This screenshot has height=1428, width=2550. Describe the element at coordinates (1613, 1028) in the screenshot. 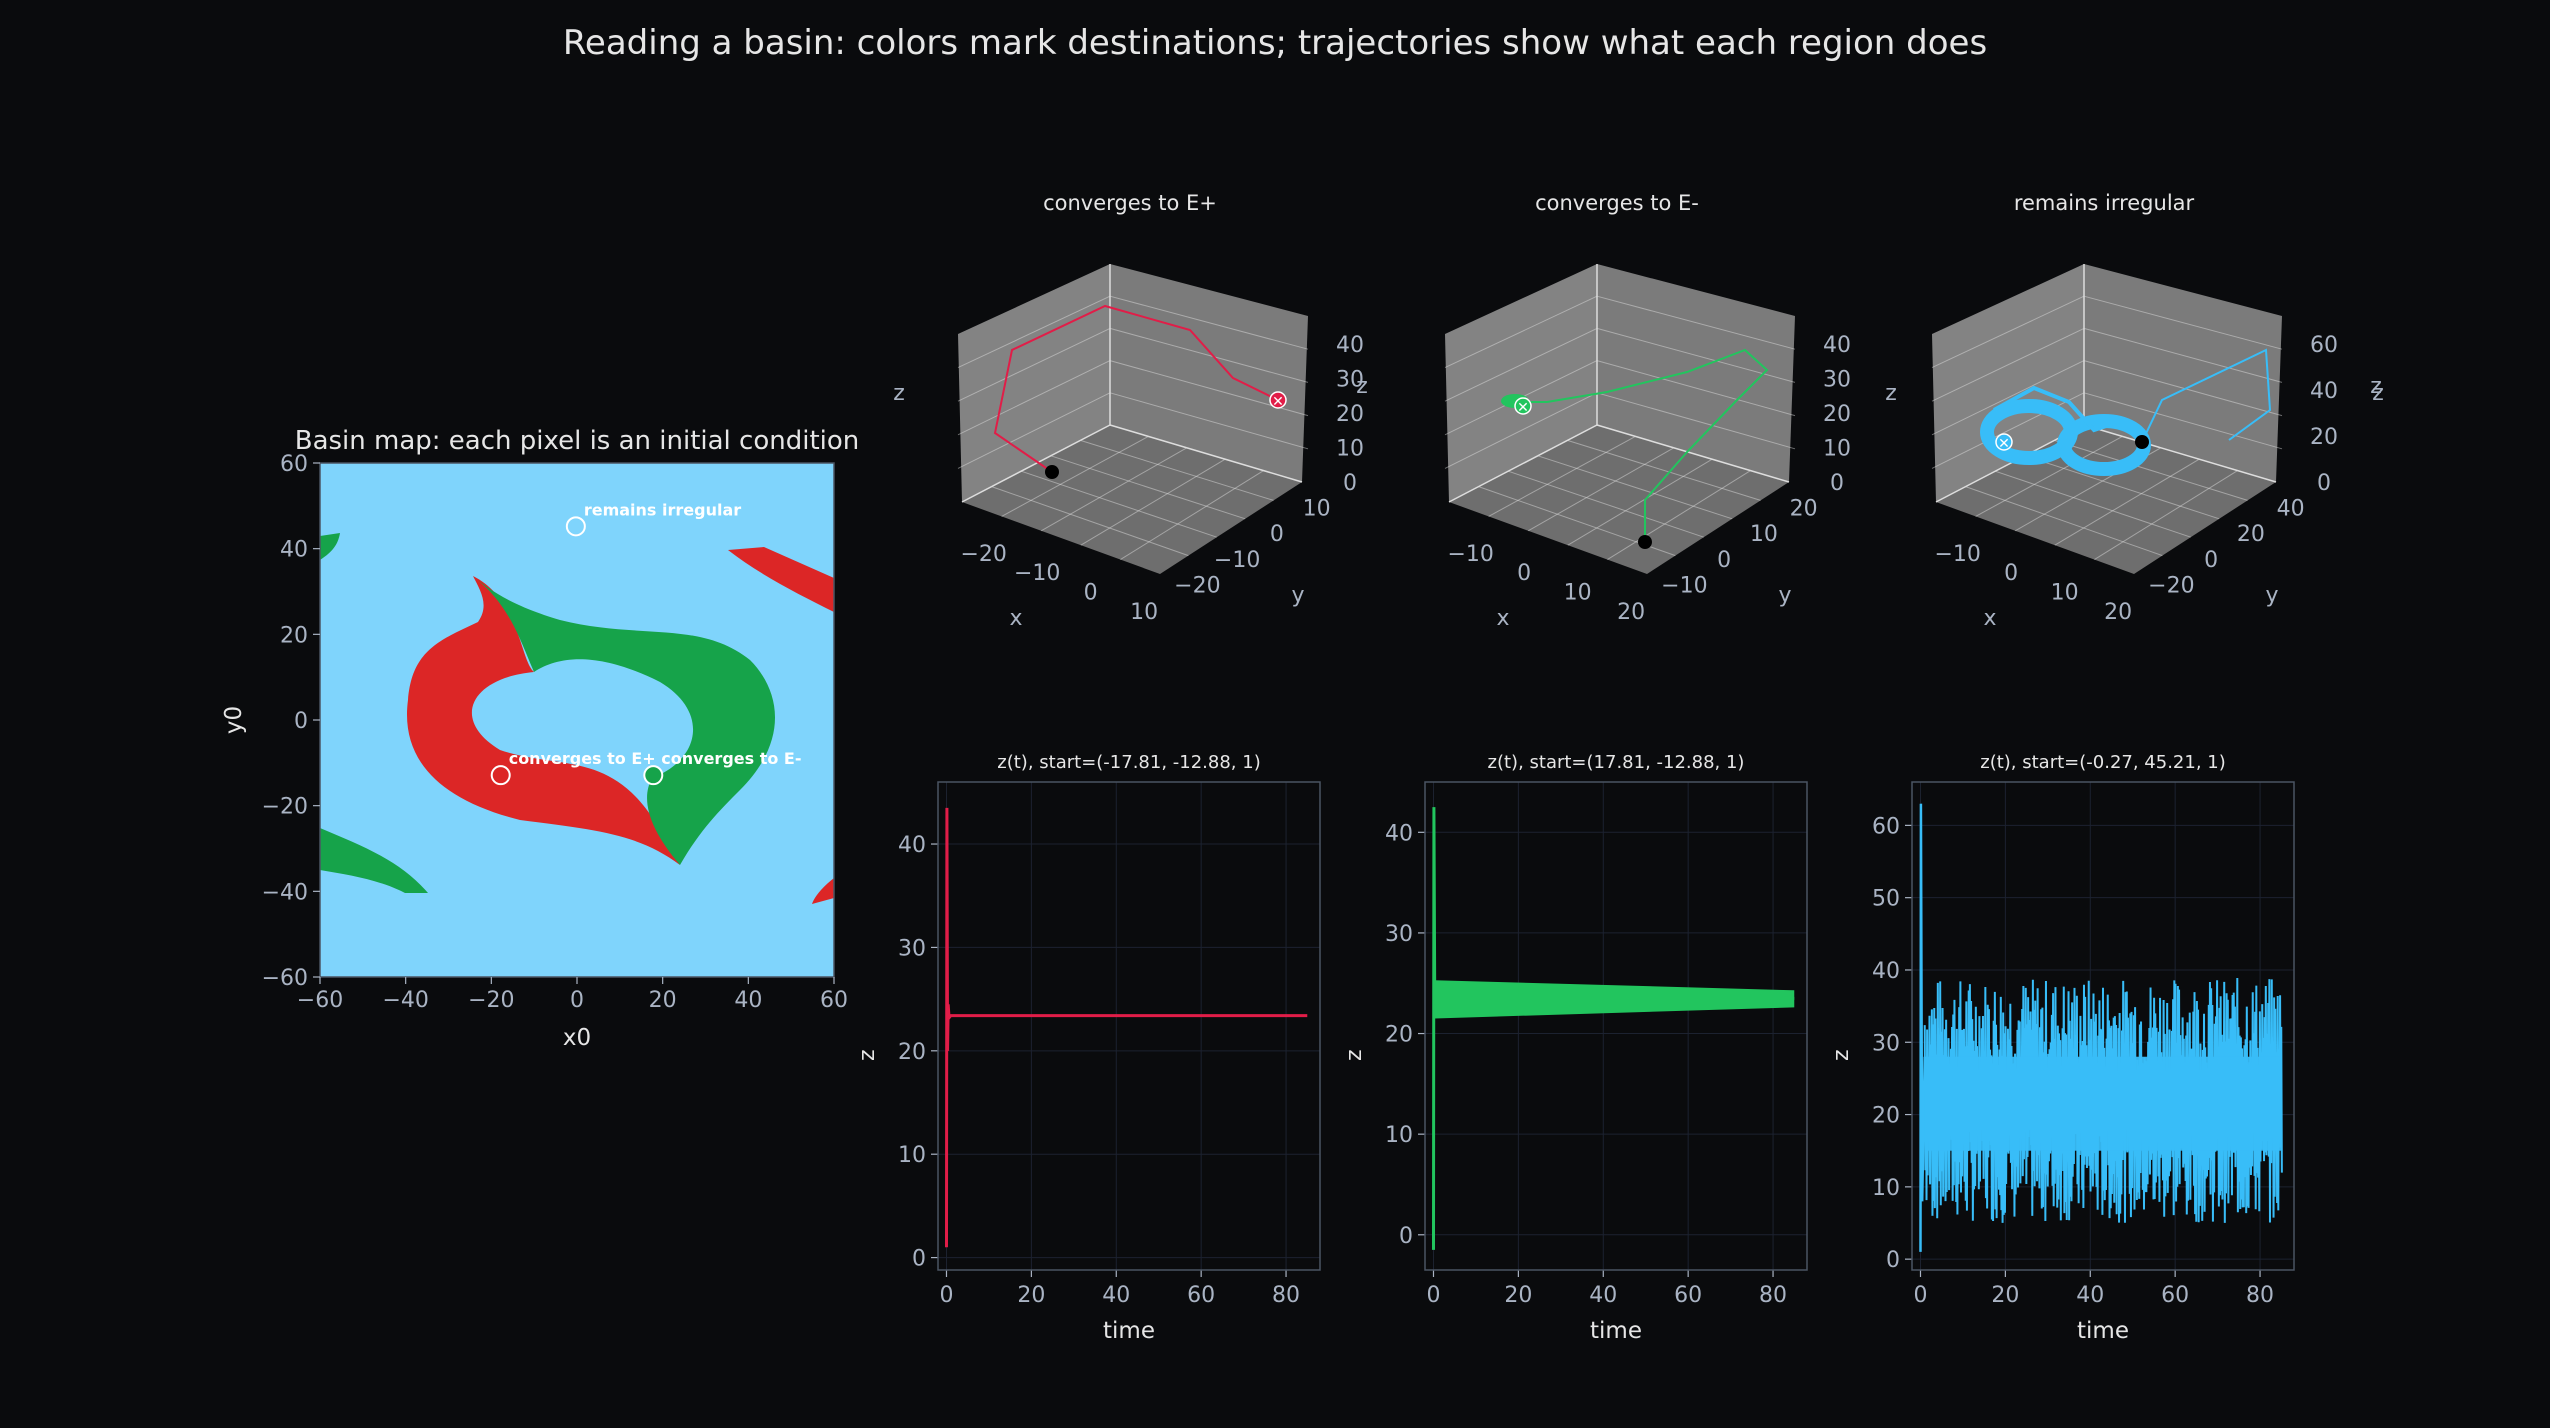

I see `timeseries-line` at that location.